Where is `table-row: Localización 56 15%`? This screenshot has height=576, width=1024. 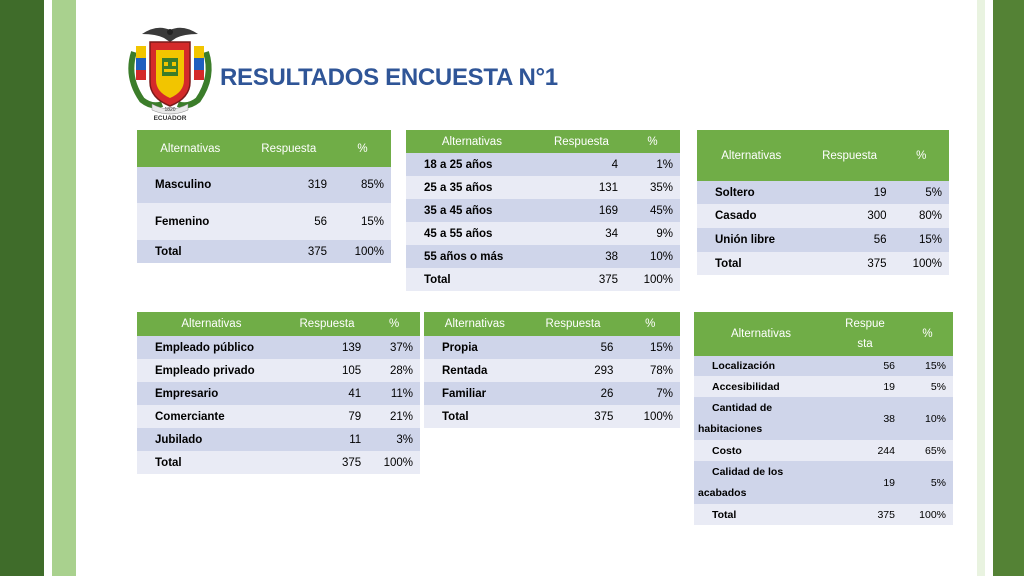
table-row: Localización 56 15% is located at coordinates (823, 366).